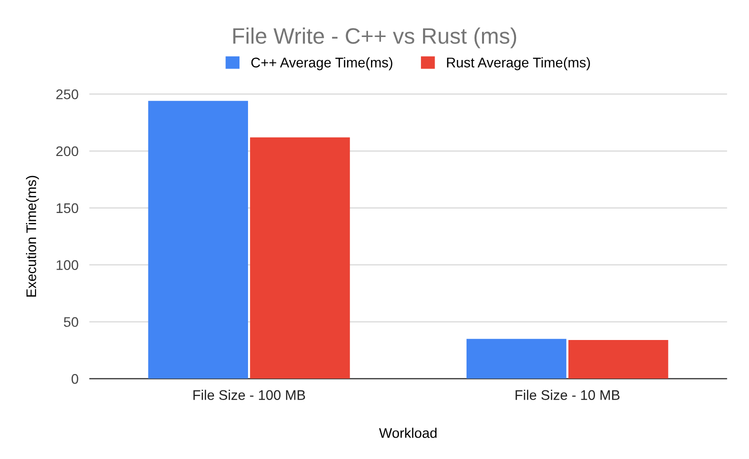 The image size is (749, 459). Describe the element at coordinates (374, 38) in the screenshot. I see `chart-title: File Write - C++ vs Rust (ms)` at that location.